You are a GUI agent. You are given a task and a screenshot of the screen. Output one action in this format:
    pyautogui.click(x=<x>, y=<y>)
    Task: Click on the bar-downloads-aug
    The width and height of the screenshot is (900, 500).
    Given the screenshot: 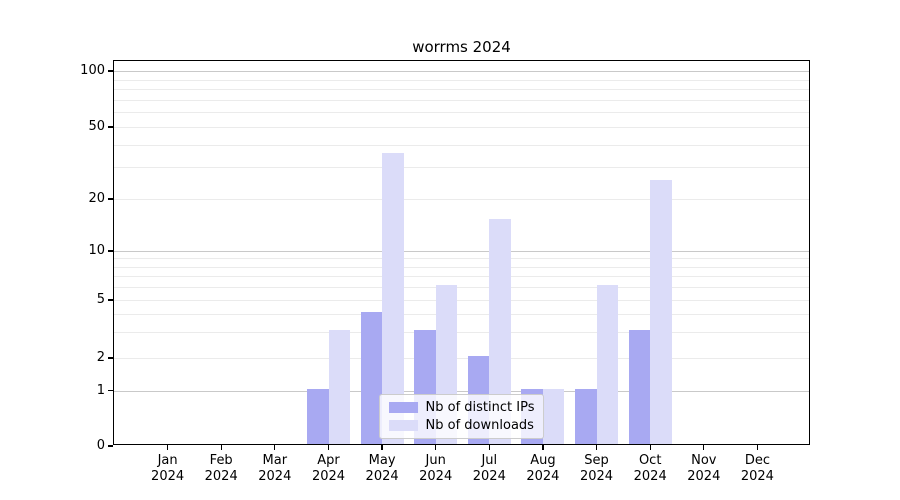 What is the action you would take?
    pyautogui.click(x=553, y=416)
    